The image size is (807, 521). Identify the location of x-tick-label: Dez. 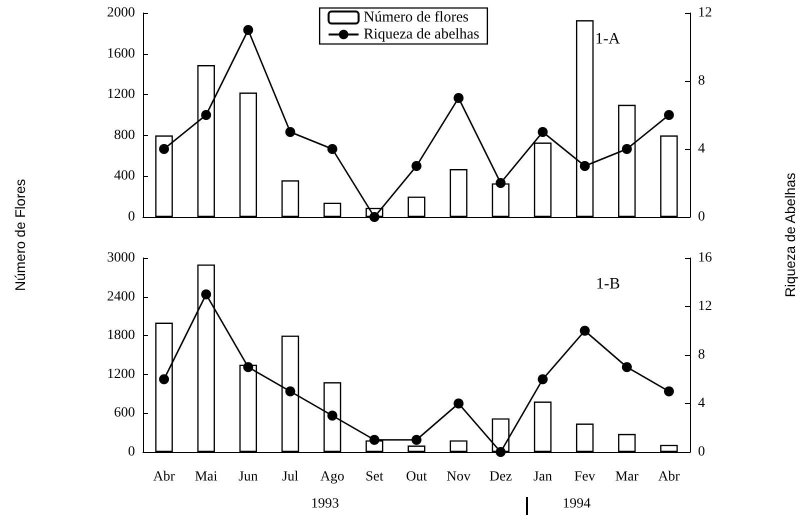
(500, 477).